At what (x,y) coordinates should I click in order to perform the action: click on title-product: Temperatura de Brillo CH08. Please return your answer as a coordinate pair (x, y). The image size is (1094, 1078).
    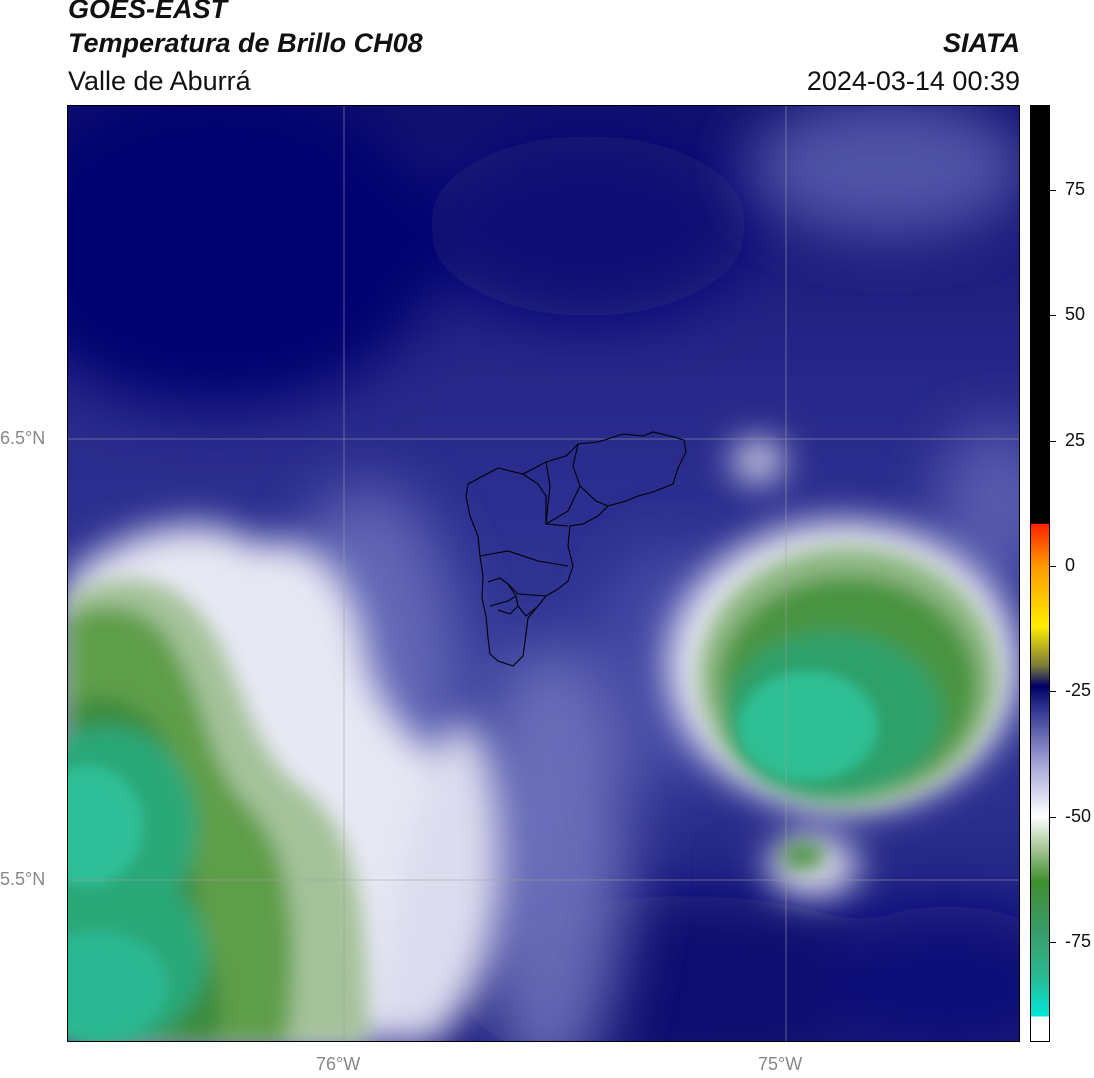
    Looking at the image, I should click on (245, 43).